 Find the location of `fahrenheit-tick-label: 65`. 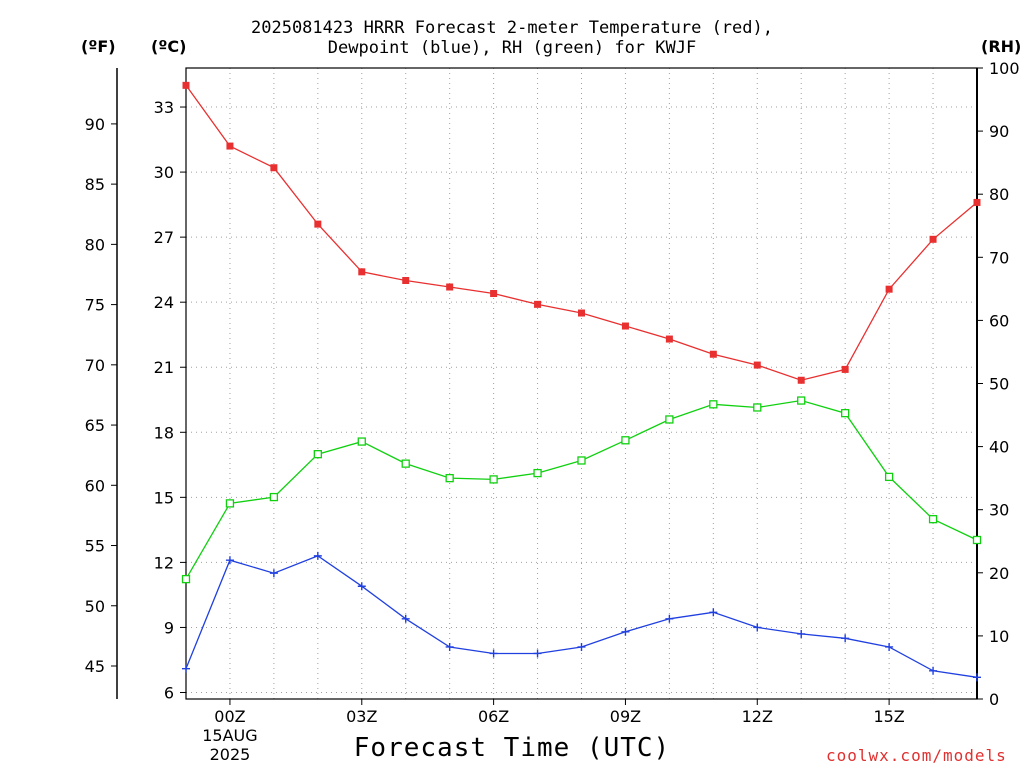

fahrenheit-tick-label: 65 is located at coordinates (95, 425).